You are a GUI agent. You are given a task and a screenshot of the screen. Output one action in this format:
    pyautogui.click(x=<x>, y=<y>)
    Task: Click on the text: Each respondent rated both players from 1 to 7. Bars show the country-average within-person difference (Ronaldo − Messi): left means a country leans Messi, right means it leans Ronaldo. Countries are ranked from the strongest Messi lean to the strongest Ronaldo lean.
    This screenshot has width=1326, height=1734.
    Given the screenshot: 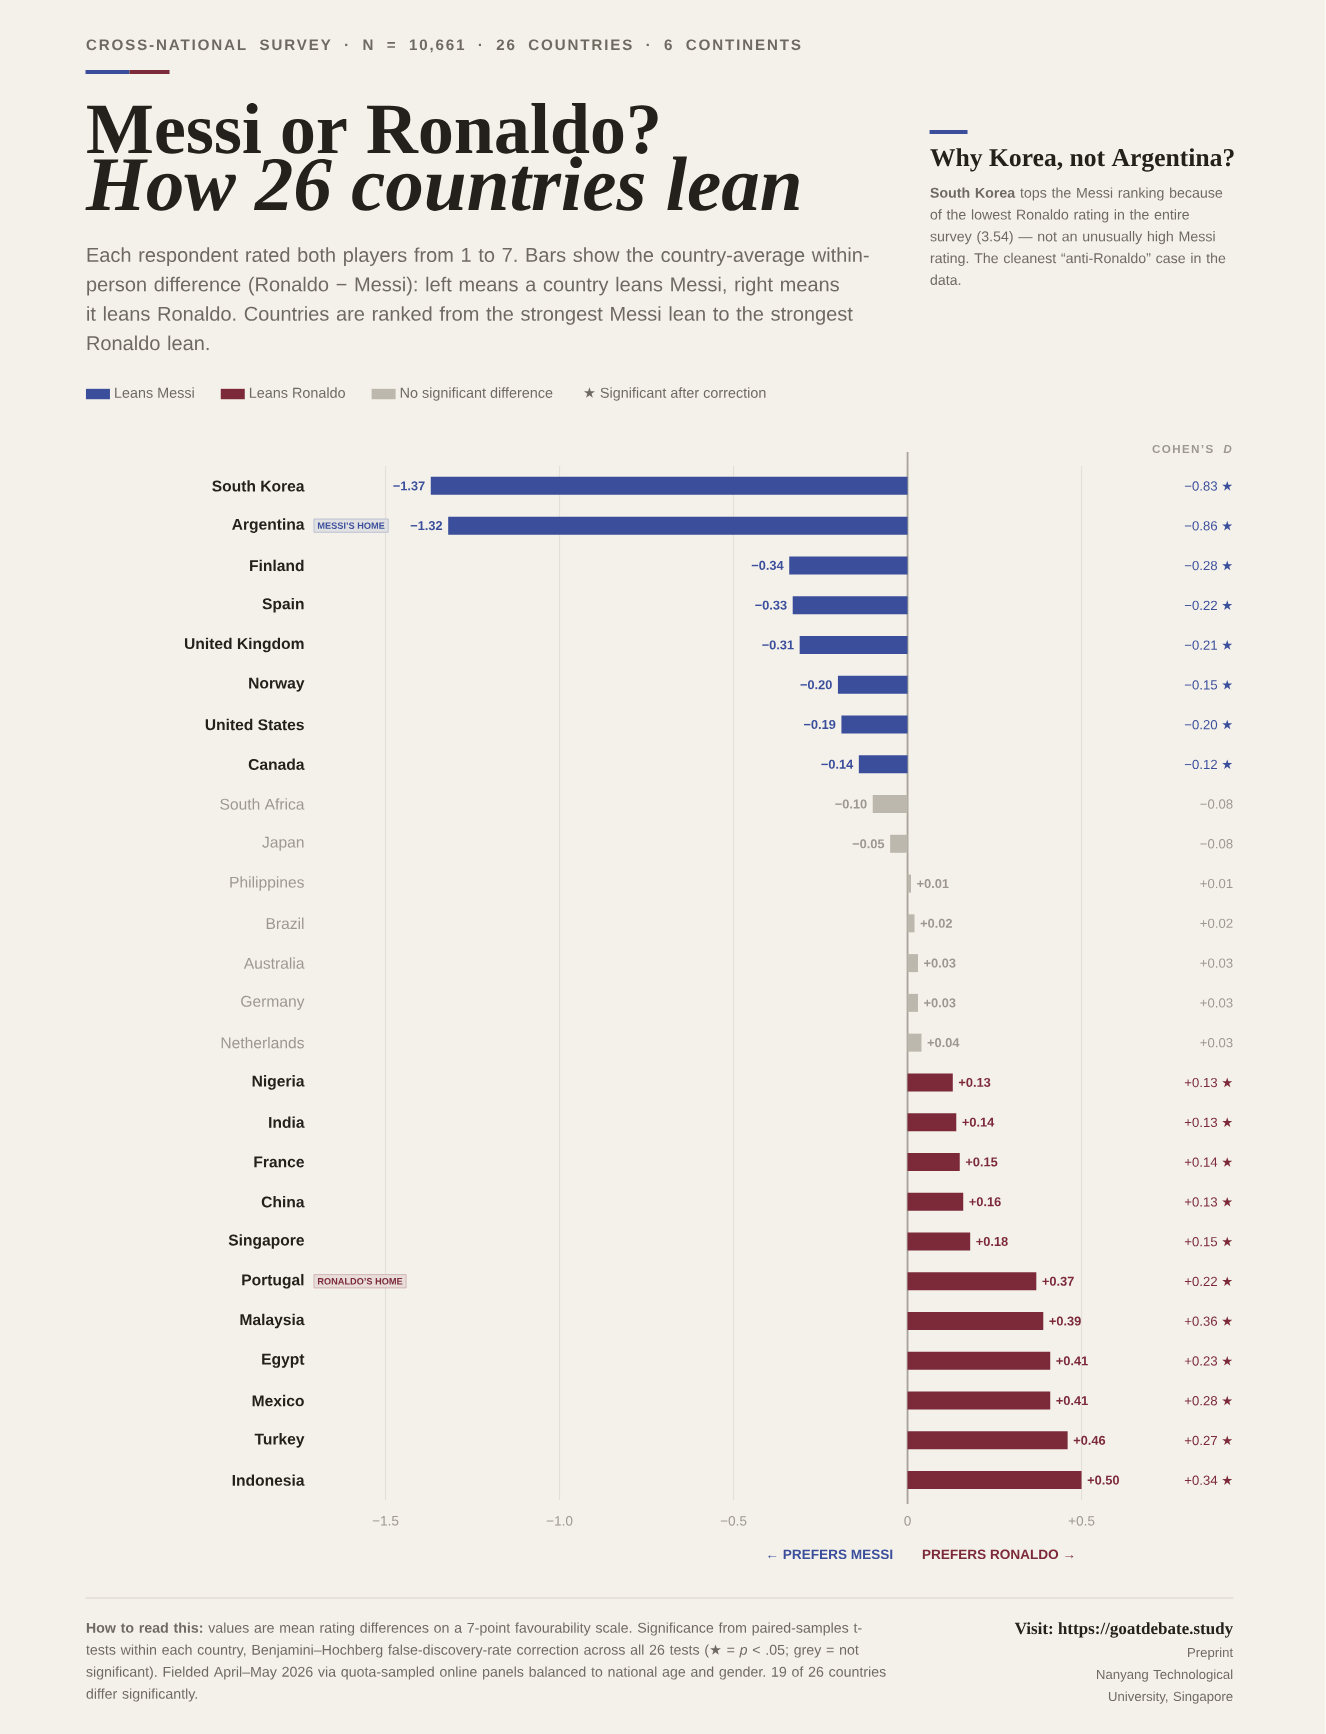 What is the action you would take?
    pyautogui.click(x=478, y=299)
    